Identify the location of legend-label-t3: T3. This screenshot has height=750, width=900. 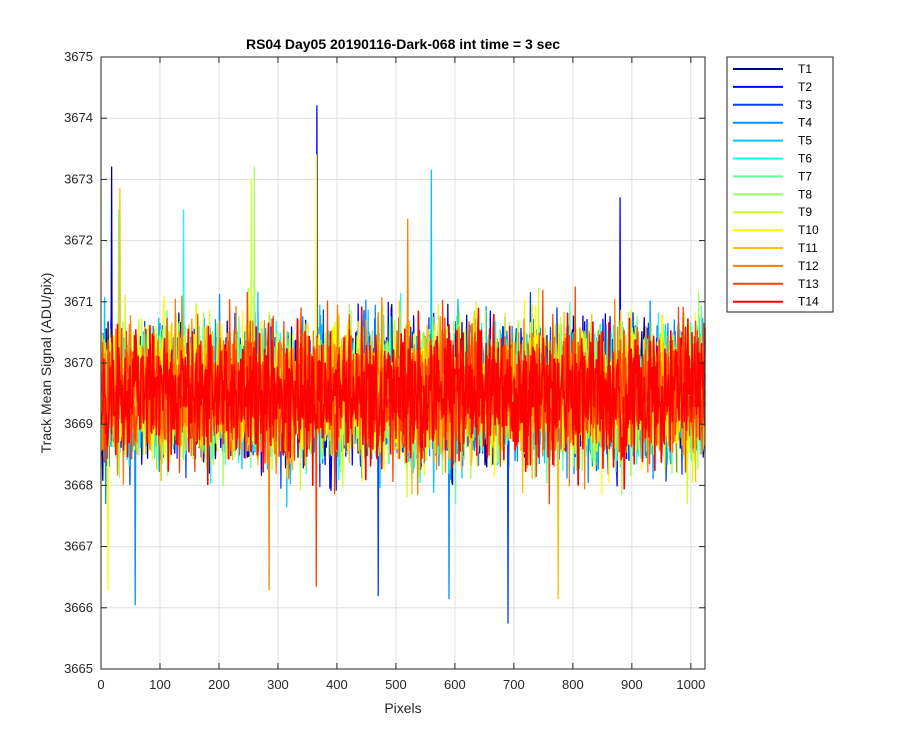
(805, 105).